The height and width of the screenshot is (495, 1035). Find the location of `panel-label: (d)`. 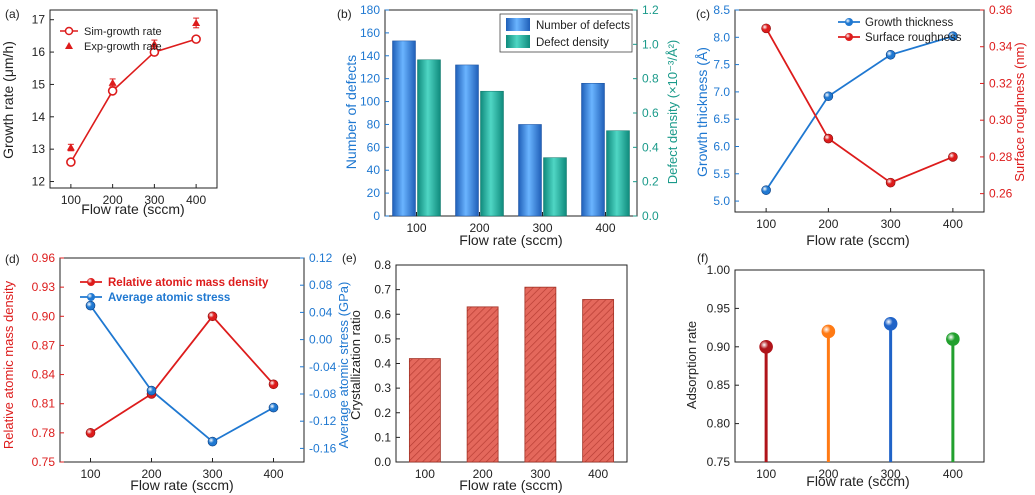

panel-label: (d) is located at coordinates (12, 259).